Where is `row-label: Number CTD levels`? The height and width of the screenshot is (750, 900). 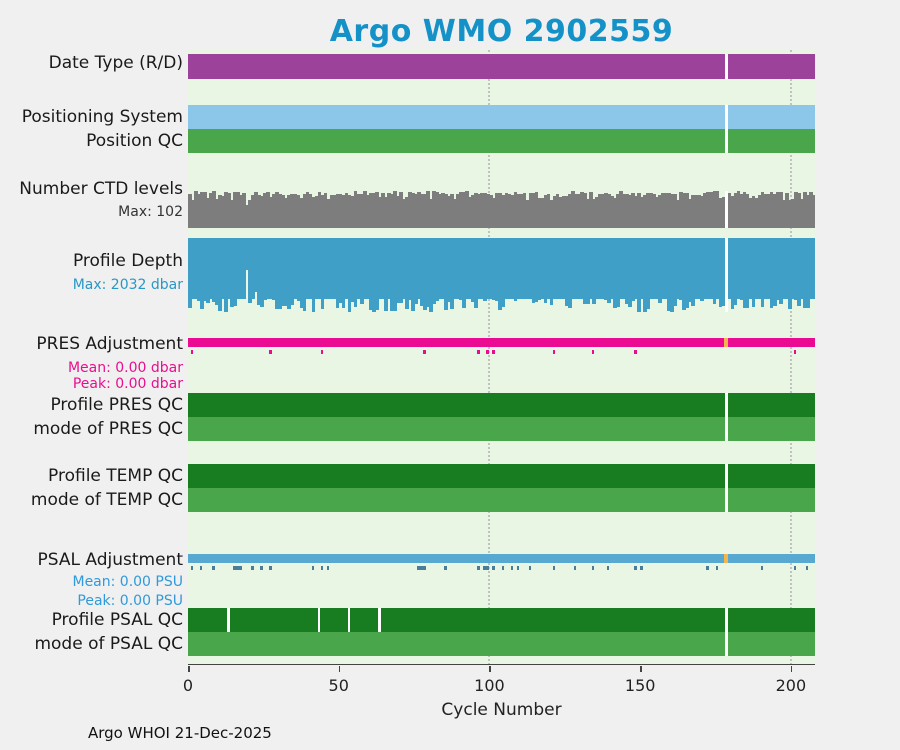
row-label: Number CTD levels is located at coordinates (101, 189).